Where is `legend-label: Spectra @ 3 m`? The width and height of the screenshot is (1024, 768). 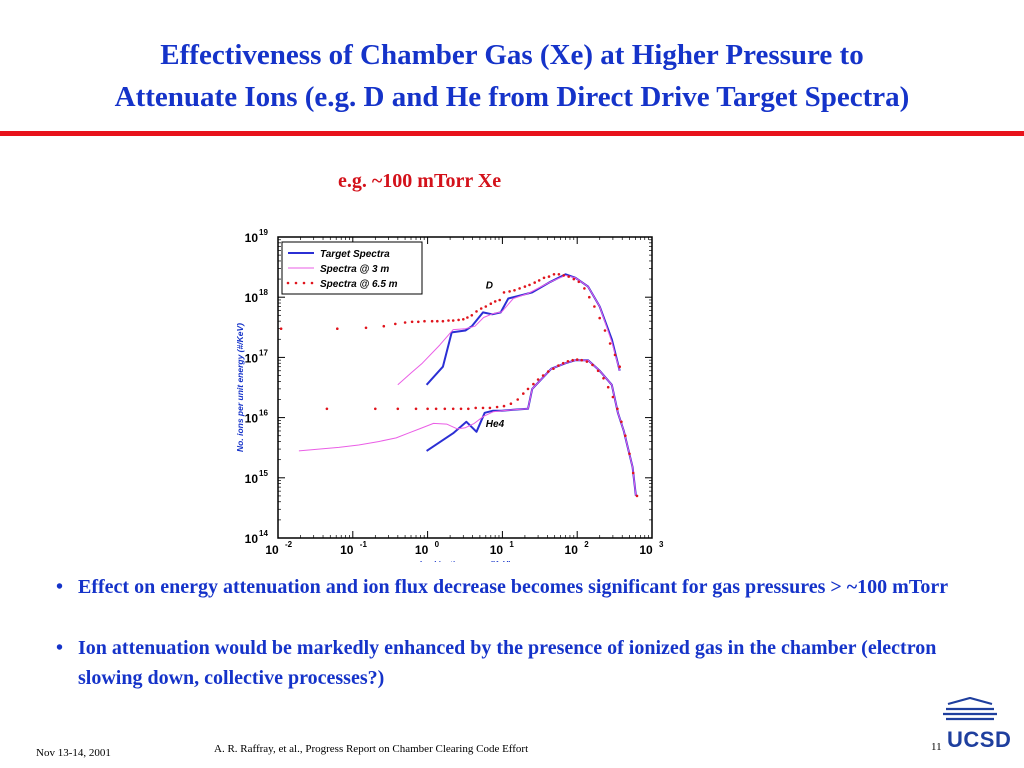
legend-label: Spectra @ 3 m is located at coordinates (354, 269).